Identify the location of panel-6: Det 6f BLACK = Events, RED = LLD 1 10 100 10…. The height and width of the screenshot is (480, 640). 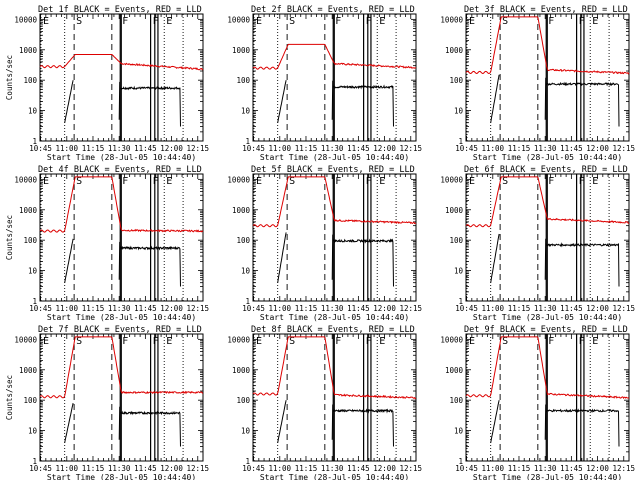
(537, 243).